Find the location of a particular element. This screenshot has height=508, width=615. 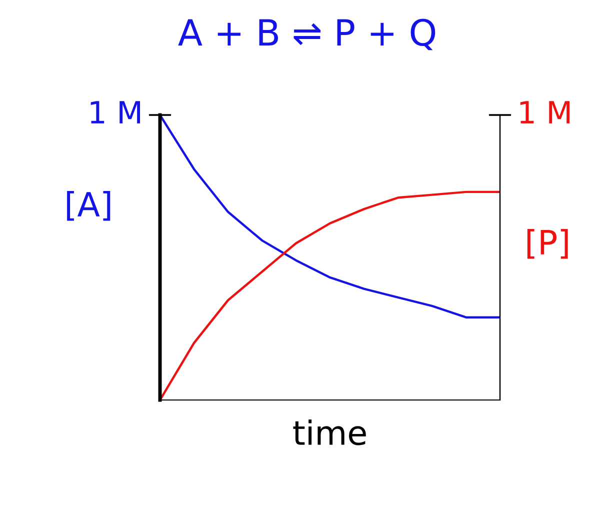

chart-title: A + B ⇌ P + Q is located at coordinates (307, 34).